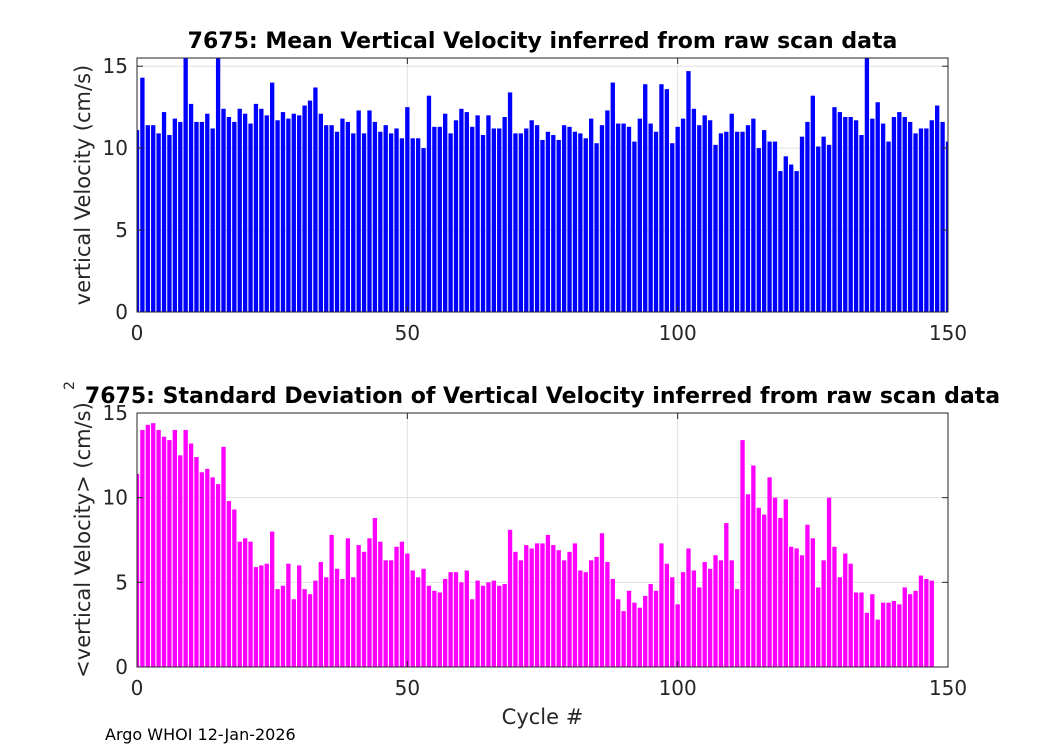 This screenshot has height=750, width=1050. Describe the element at coordinates (115, 148) in the screenshot. I see `y-tick-label: 10` at that location.